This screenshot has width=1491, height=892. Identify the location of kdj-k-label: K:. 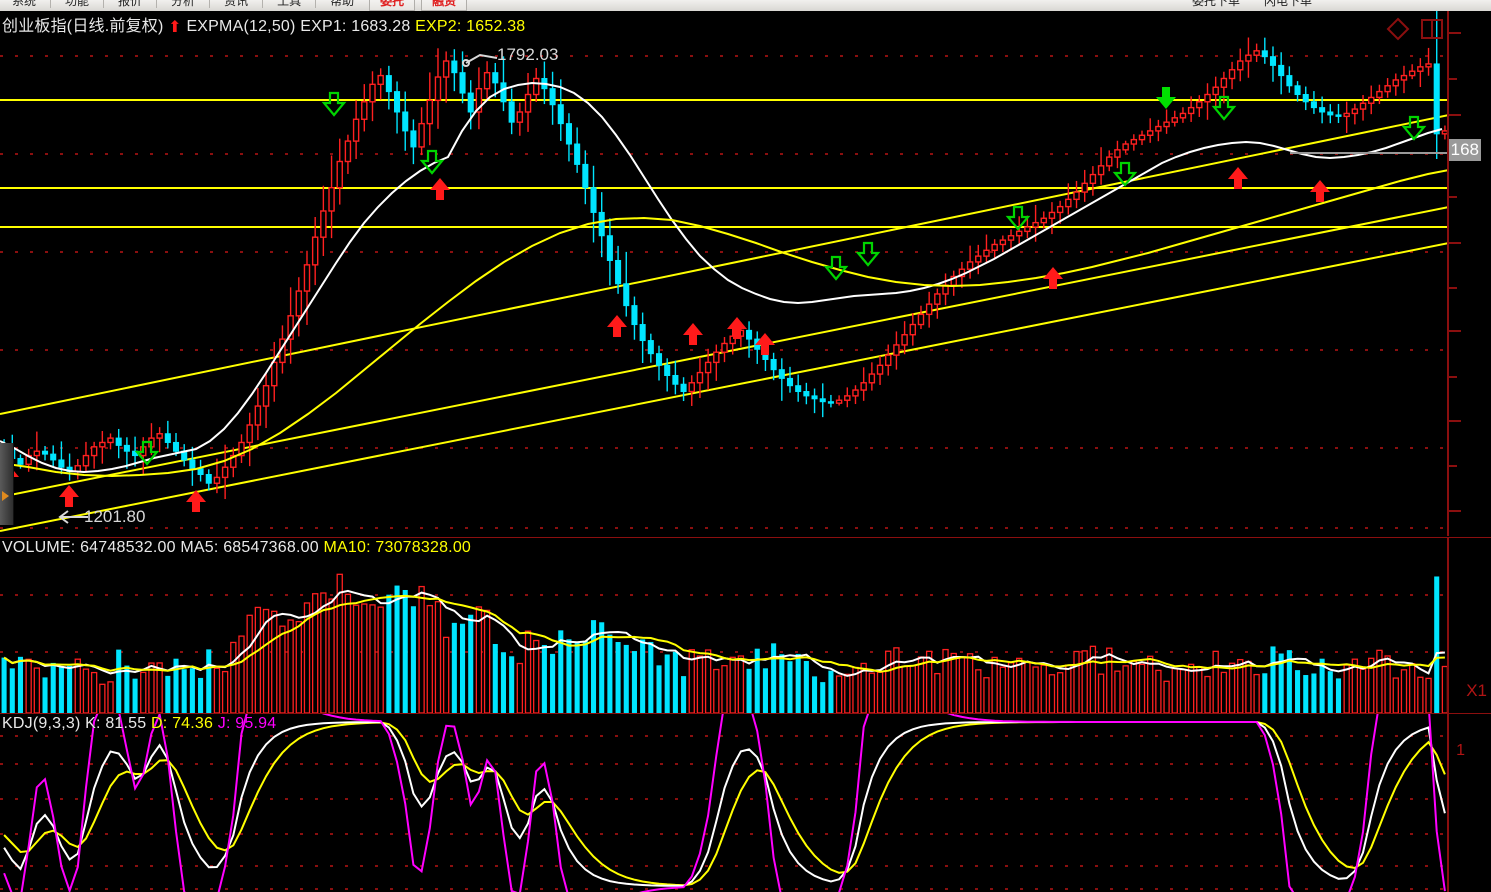
(93, 723).